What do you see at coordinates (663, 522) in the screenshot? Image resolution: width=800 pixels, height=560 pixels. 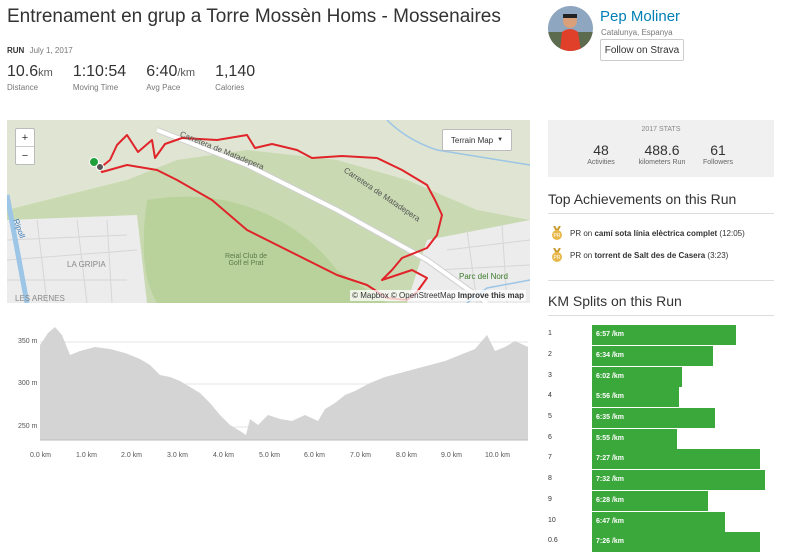 I see `split-row: 10 6:47 /km` at bounding box center [663, 522].